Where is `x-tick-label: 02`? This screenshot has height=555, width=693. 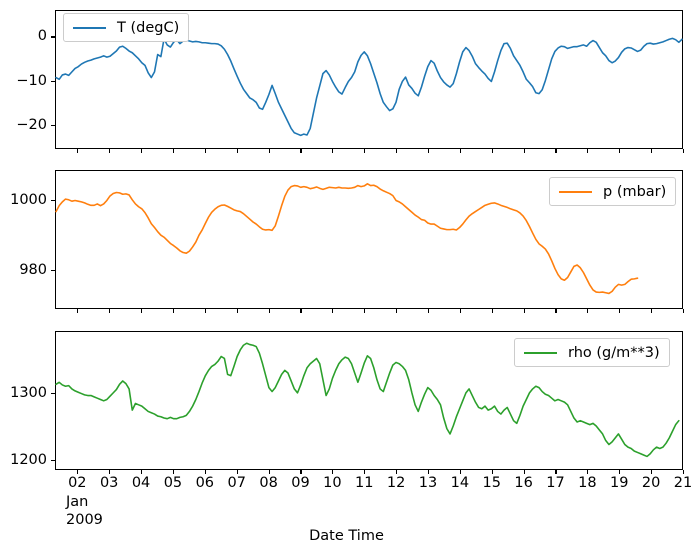 x-tick-label: 02 is located at coordinates (77, 483).